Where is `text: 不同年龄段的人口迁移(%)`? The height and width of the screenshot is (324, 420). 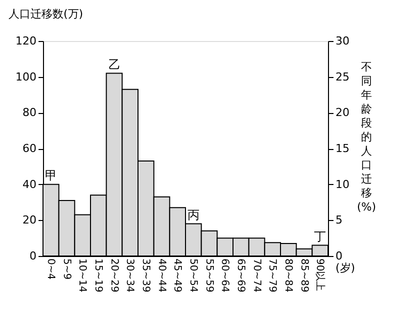
text: 不同年龄段的人口迁移(%) is located at coordinates (366, 137).